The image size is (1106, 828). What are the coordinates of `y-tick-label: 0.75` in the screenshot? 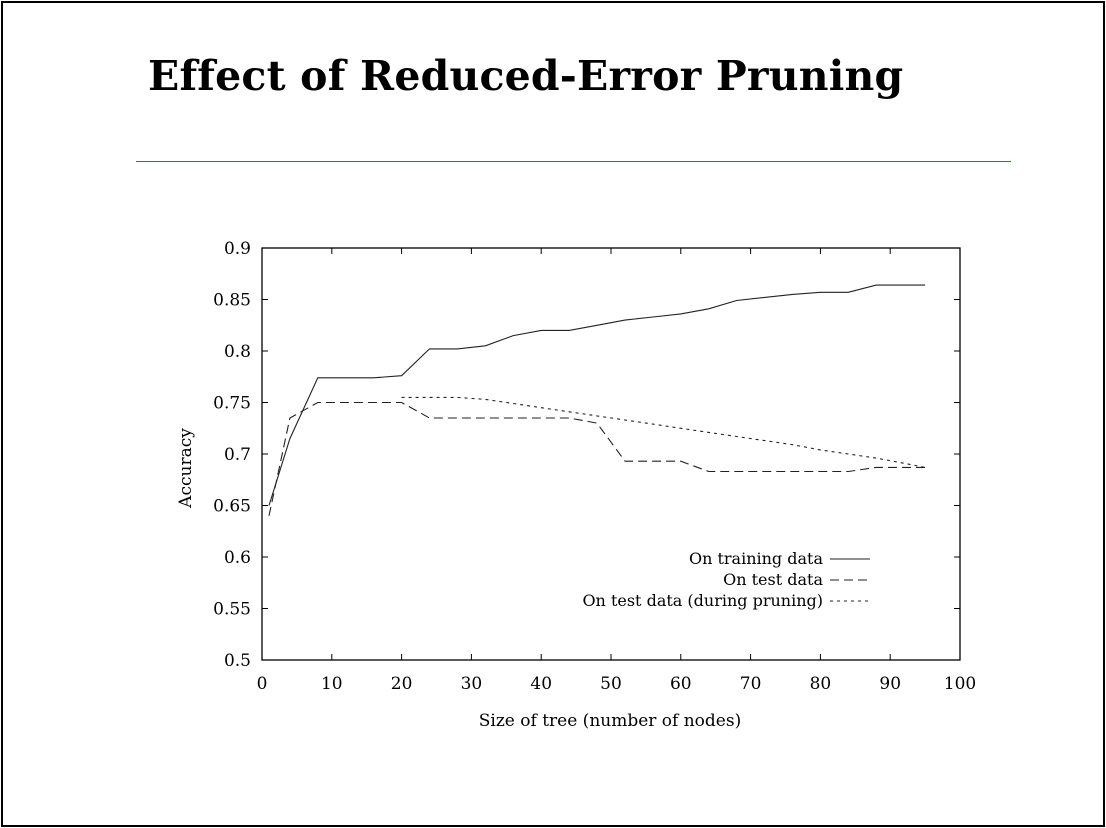 It's located at (232, 404).